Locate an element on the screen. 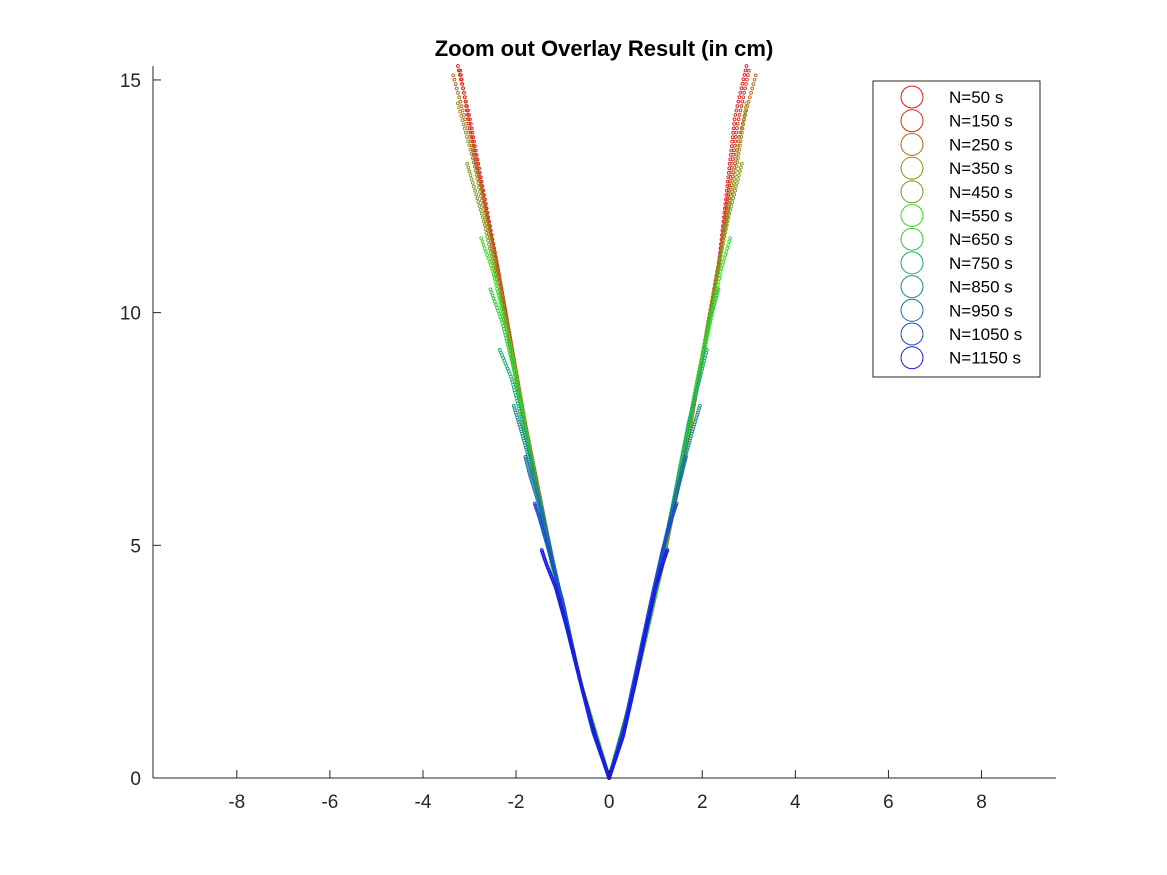 The width and height of the screenshot is (1167, 875). legend-label: N=1050 s is located at coordinates (985, 334).